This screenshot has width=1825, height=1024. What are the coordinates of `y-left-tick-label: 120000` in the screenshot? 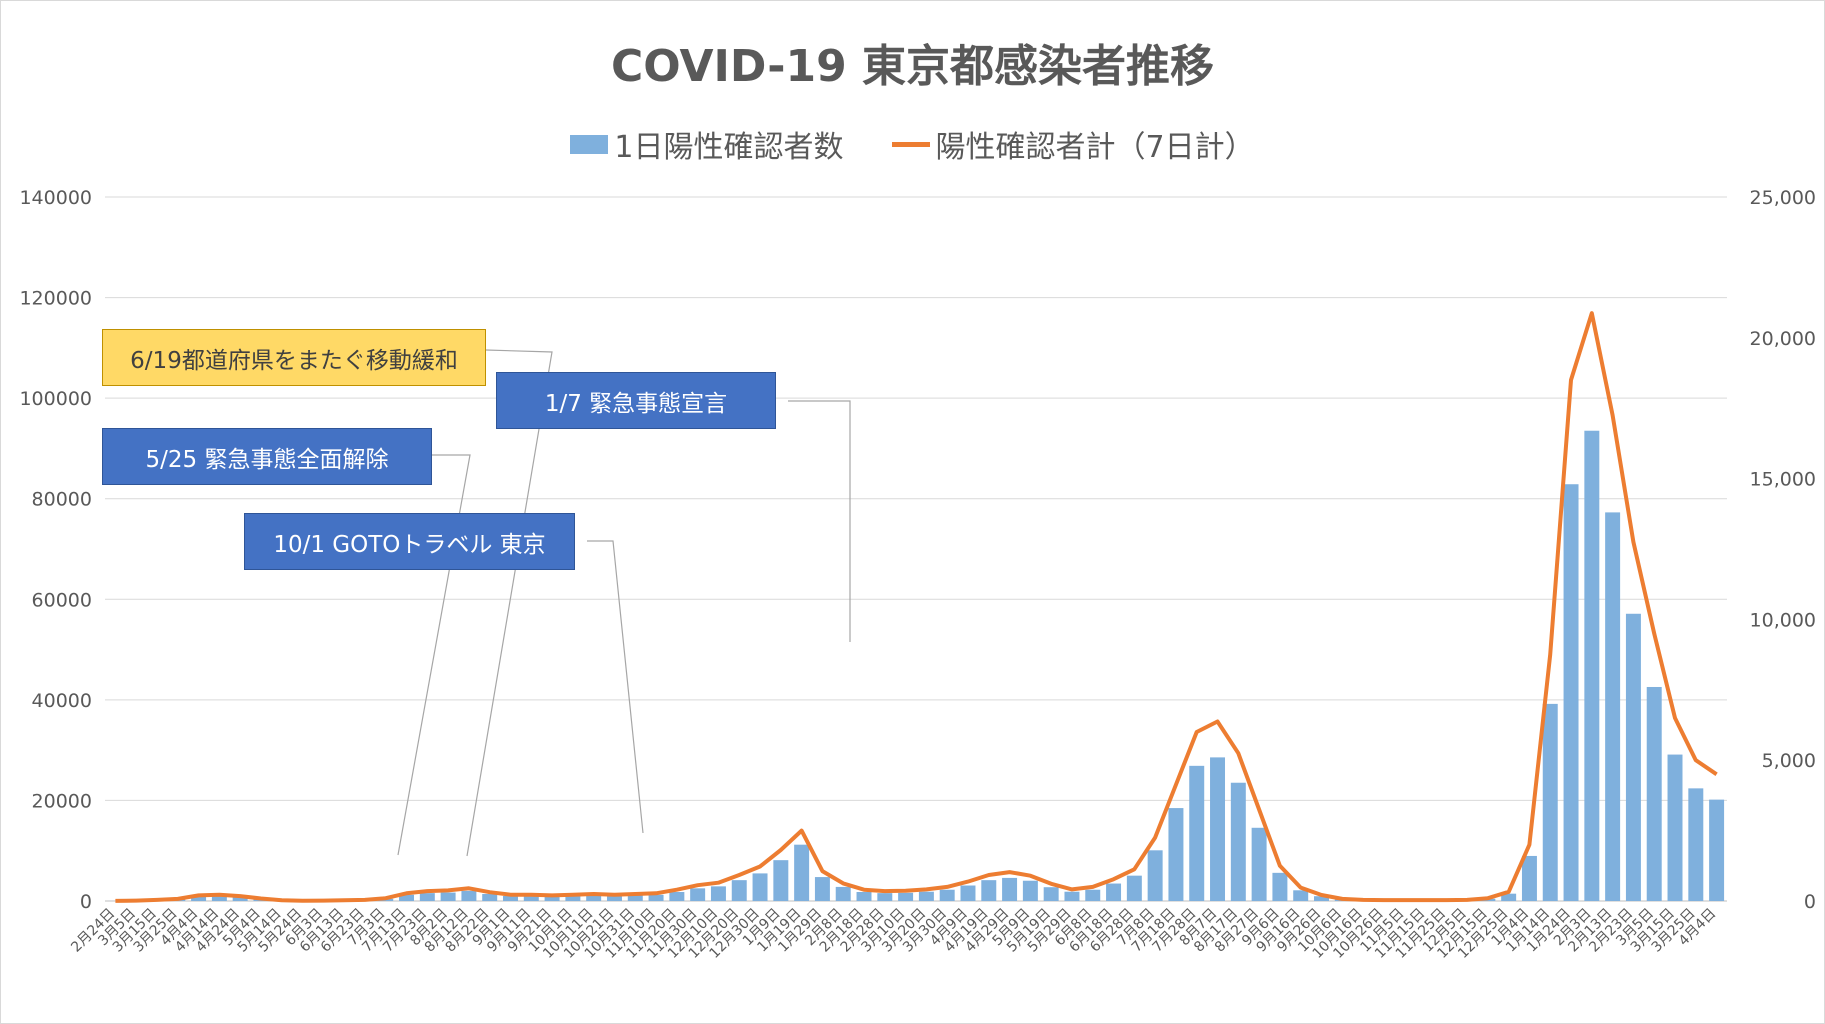 It's located at (55, 299).